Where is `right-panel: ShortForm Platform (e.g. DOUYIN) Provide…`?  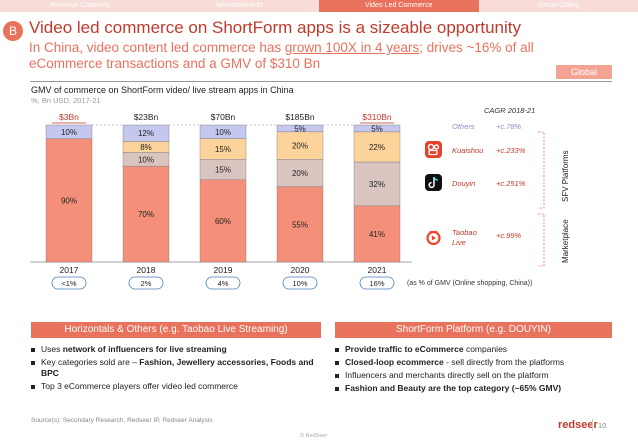 right-panel: ShortForm Platform (e.g. DOUYIN) Provide… is located at coordinates (473, 359).